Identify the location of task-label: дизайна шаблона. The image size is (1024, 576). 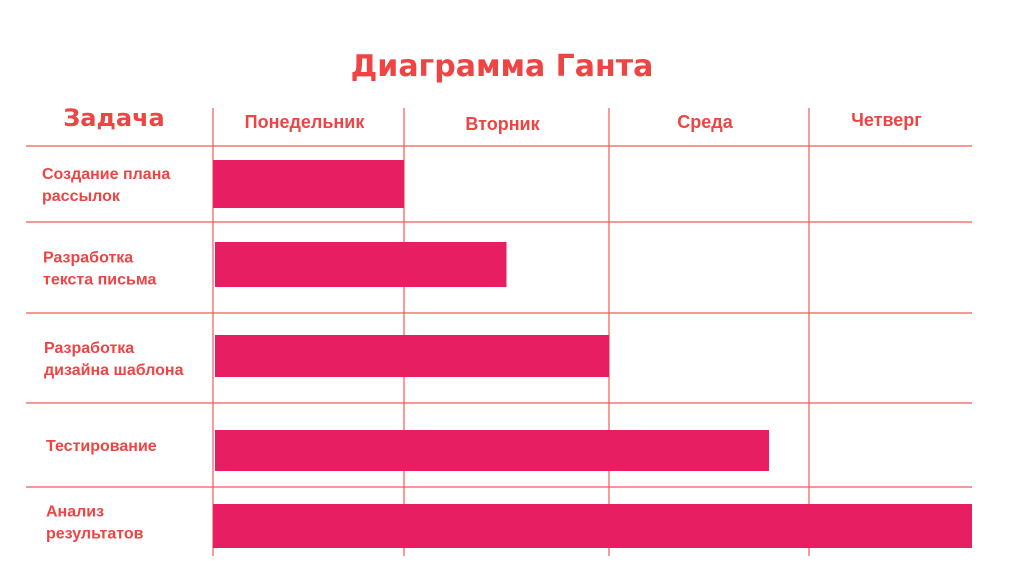
(114, 370).